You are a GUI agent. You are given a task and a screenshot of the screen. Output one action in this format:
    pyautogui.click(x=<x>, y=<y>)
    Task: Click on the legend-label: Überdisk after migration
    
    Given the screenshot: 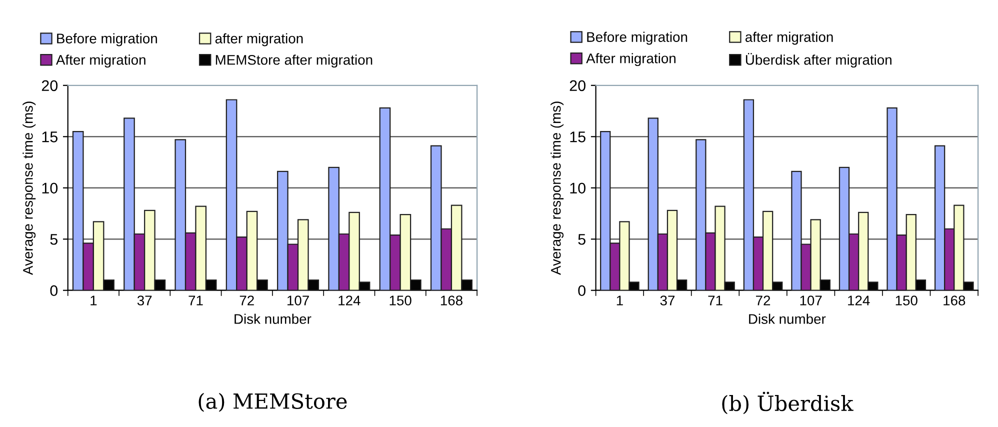 What is the action you would take?
    pyautogui.click(x=819, y=60)
    